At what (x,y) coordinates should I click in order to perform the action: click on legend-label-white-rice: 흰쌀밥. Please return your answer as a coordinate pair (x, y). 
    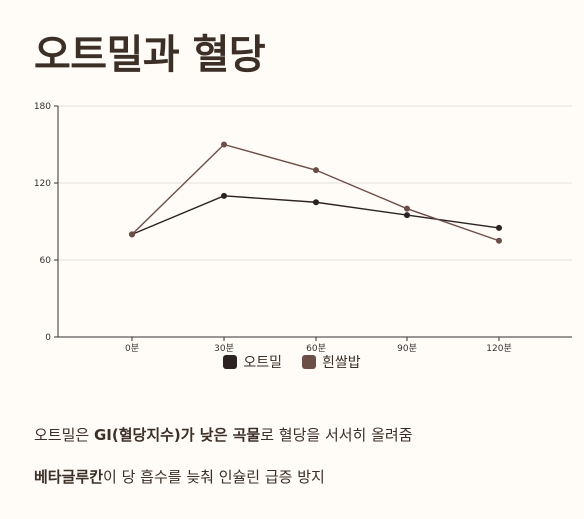
    Looking at the image, I should click on (341, 363).